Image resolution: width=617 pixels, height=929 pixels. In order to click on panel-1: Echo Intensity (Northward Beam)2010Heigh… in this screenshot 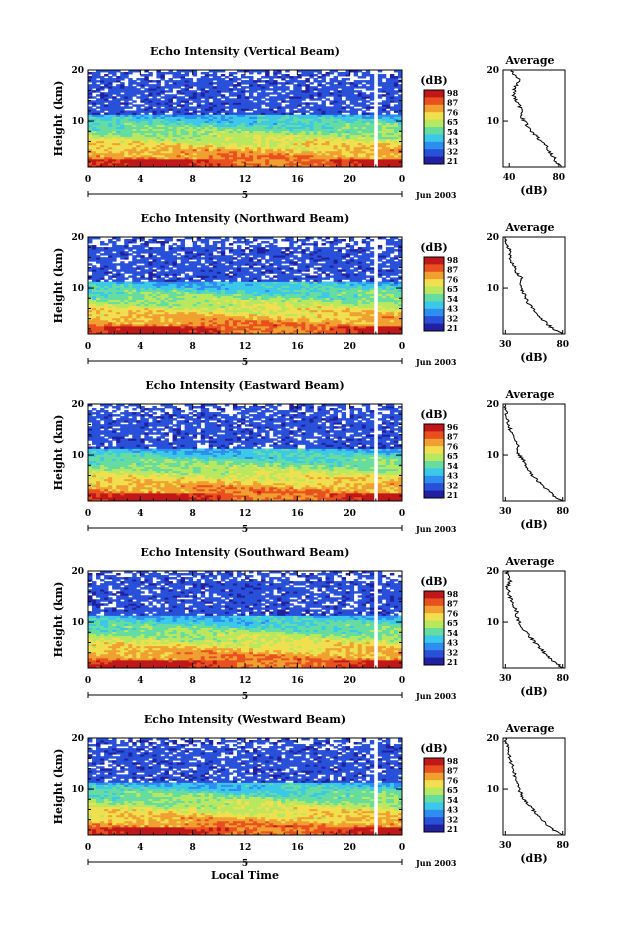, I will do `click(310, 290)`.